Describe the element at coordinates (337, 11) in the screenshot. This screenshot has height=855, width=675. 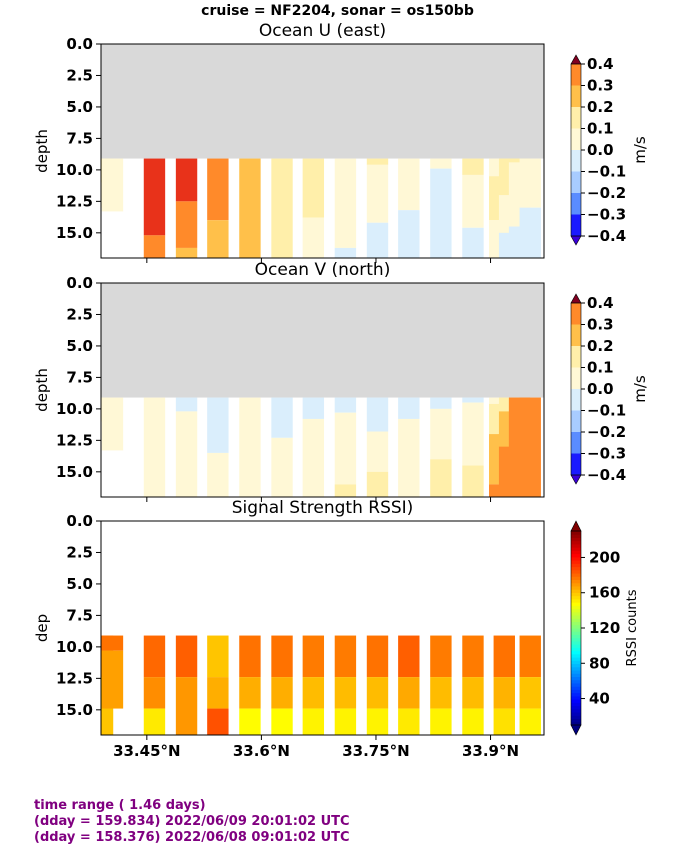
I see `figure-title: cruise = NF2204, sonar = os150bb` at that location.